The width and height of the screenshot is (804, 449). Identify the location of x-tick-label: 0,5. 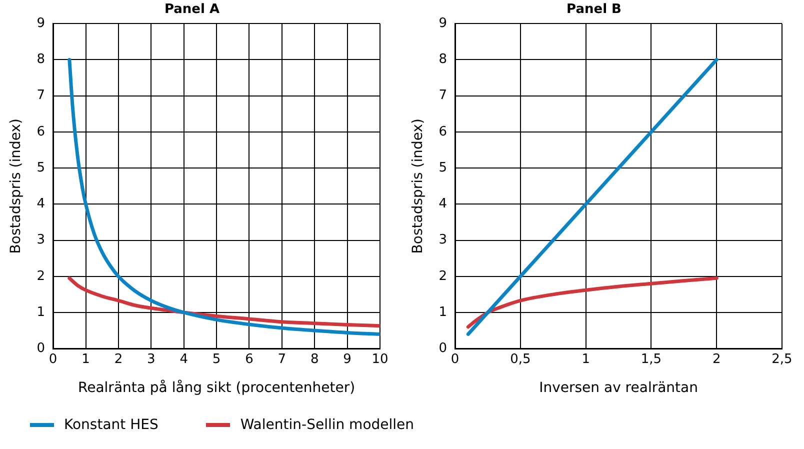
(520, 359).